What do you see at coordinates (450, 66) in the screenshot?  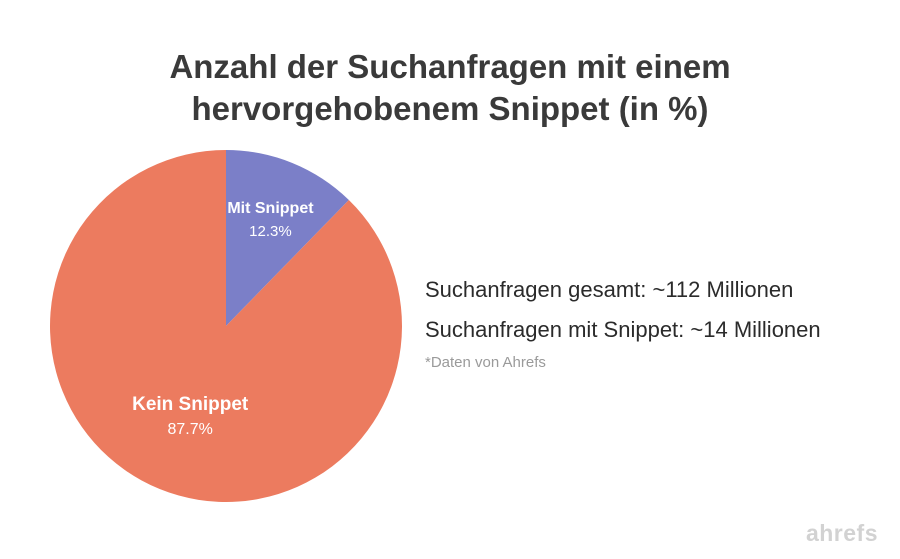 I see `chart-title-line-1: Anzahl der Suchanfragen mit einem` at bounding box center [450, 66].